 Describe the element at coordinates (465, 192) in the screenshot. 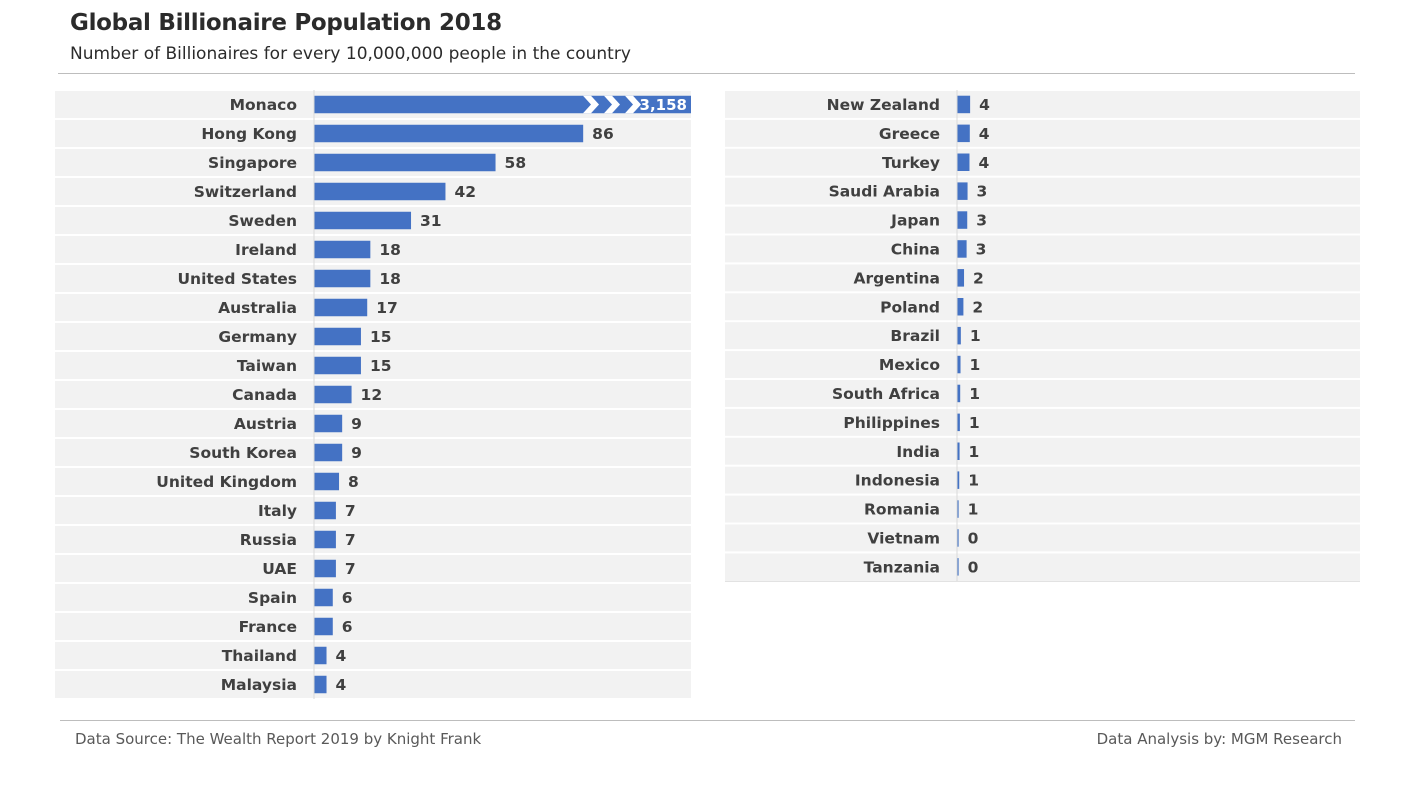

I see `data-label: 42` at that location.